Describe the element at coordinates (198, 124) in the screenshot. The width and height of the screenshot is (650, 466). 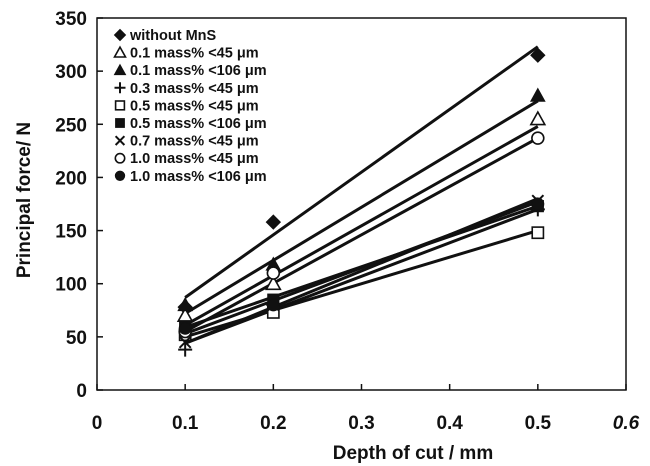
I see `legend-label: 0.5 mass% <106 μm` at that location.